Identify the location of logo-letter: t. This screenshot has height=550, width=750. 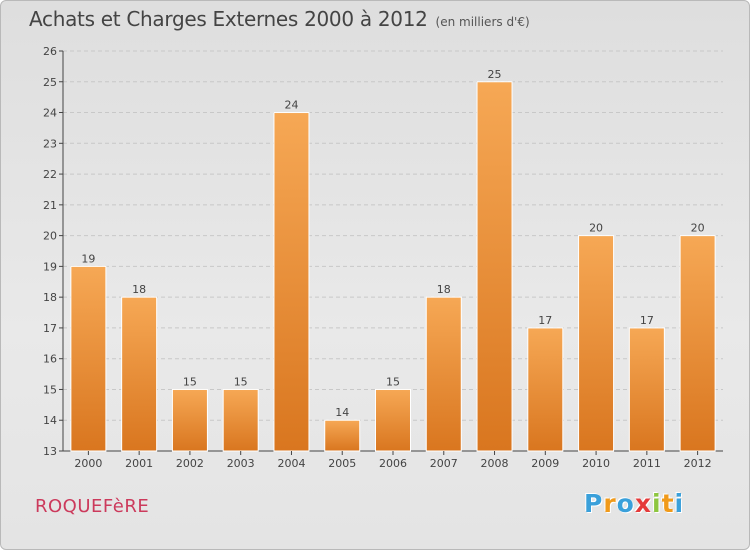
(668, 503).